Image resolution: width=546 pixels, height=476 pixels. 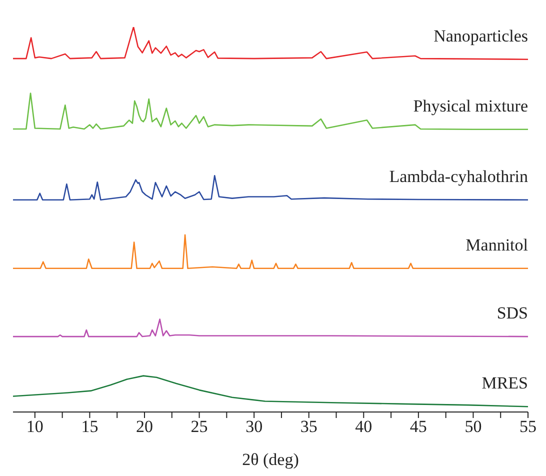 I want to click on x-tick-label: 55, so click(x=528, y=426).